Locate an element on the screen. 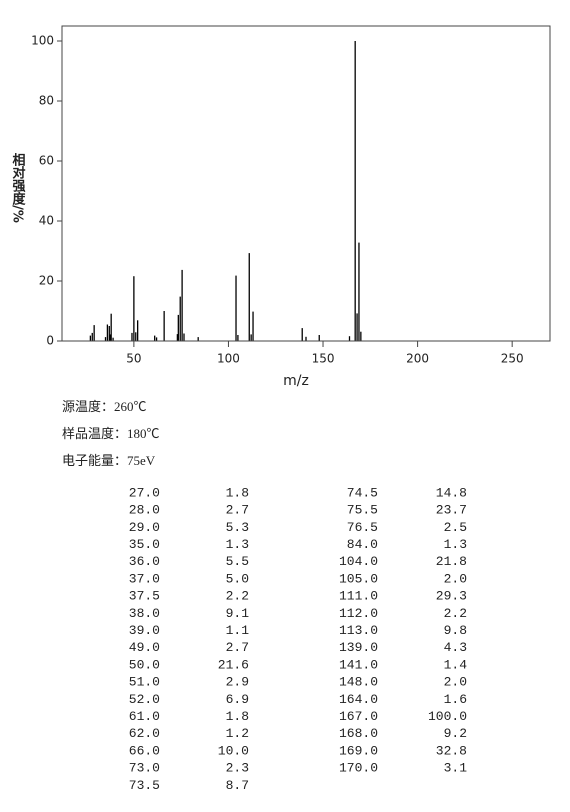  intensity-cell: 1.4 is located at coordinates (456, 664).